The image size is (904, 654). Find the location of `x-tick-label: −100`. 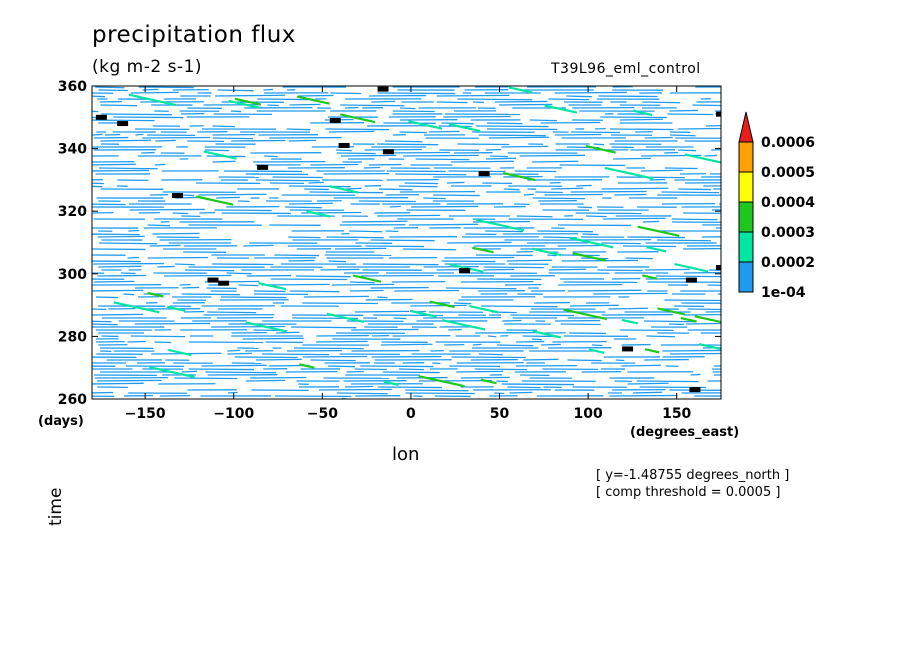

x-tick-label: −100 is located at coordinates (233, 414).